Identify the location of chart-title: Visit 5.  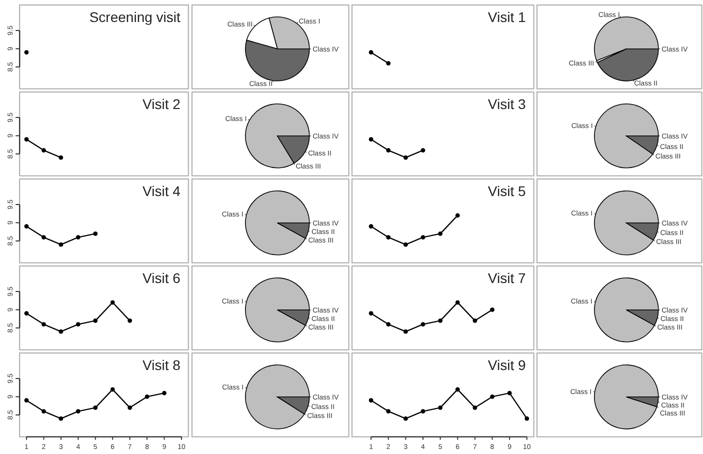
(507, 190).